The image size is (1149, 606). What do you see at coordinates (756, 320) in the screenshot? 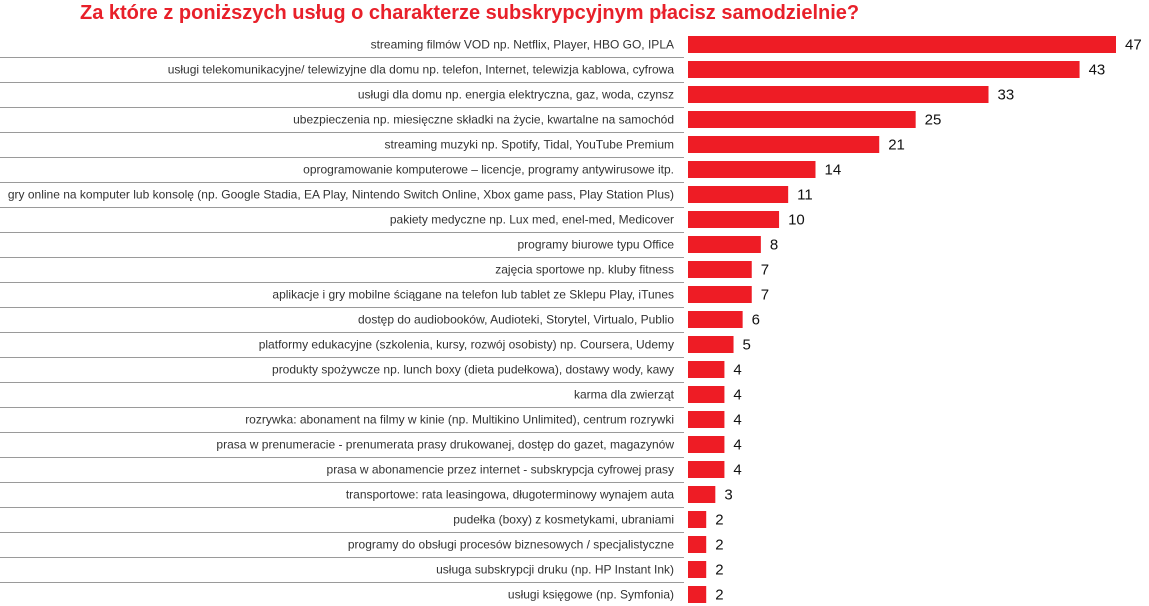
I see `value-label: 6` at bounding box center [756, 320].